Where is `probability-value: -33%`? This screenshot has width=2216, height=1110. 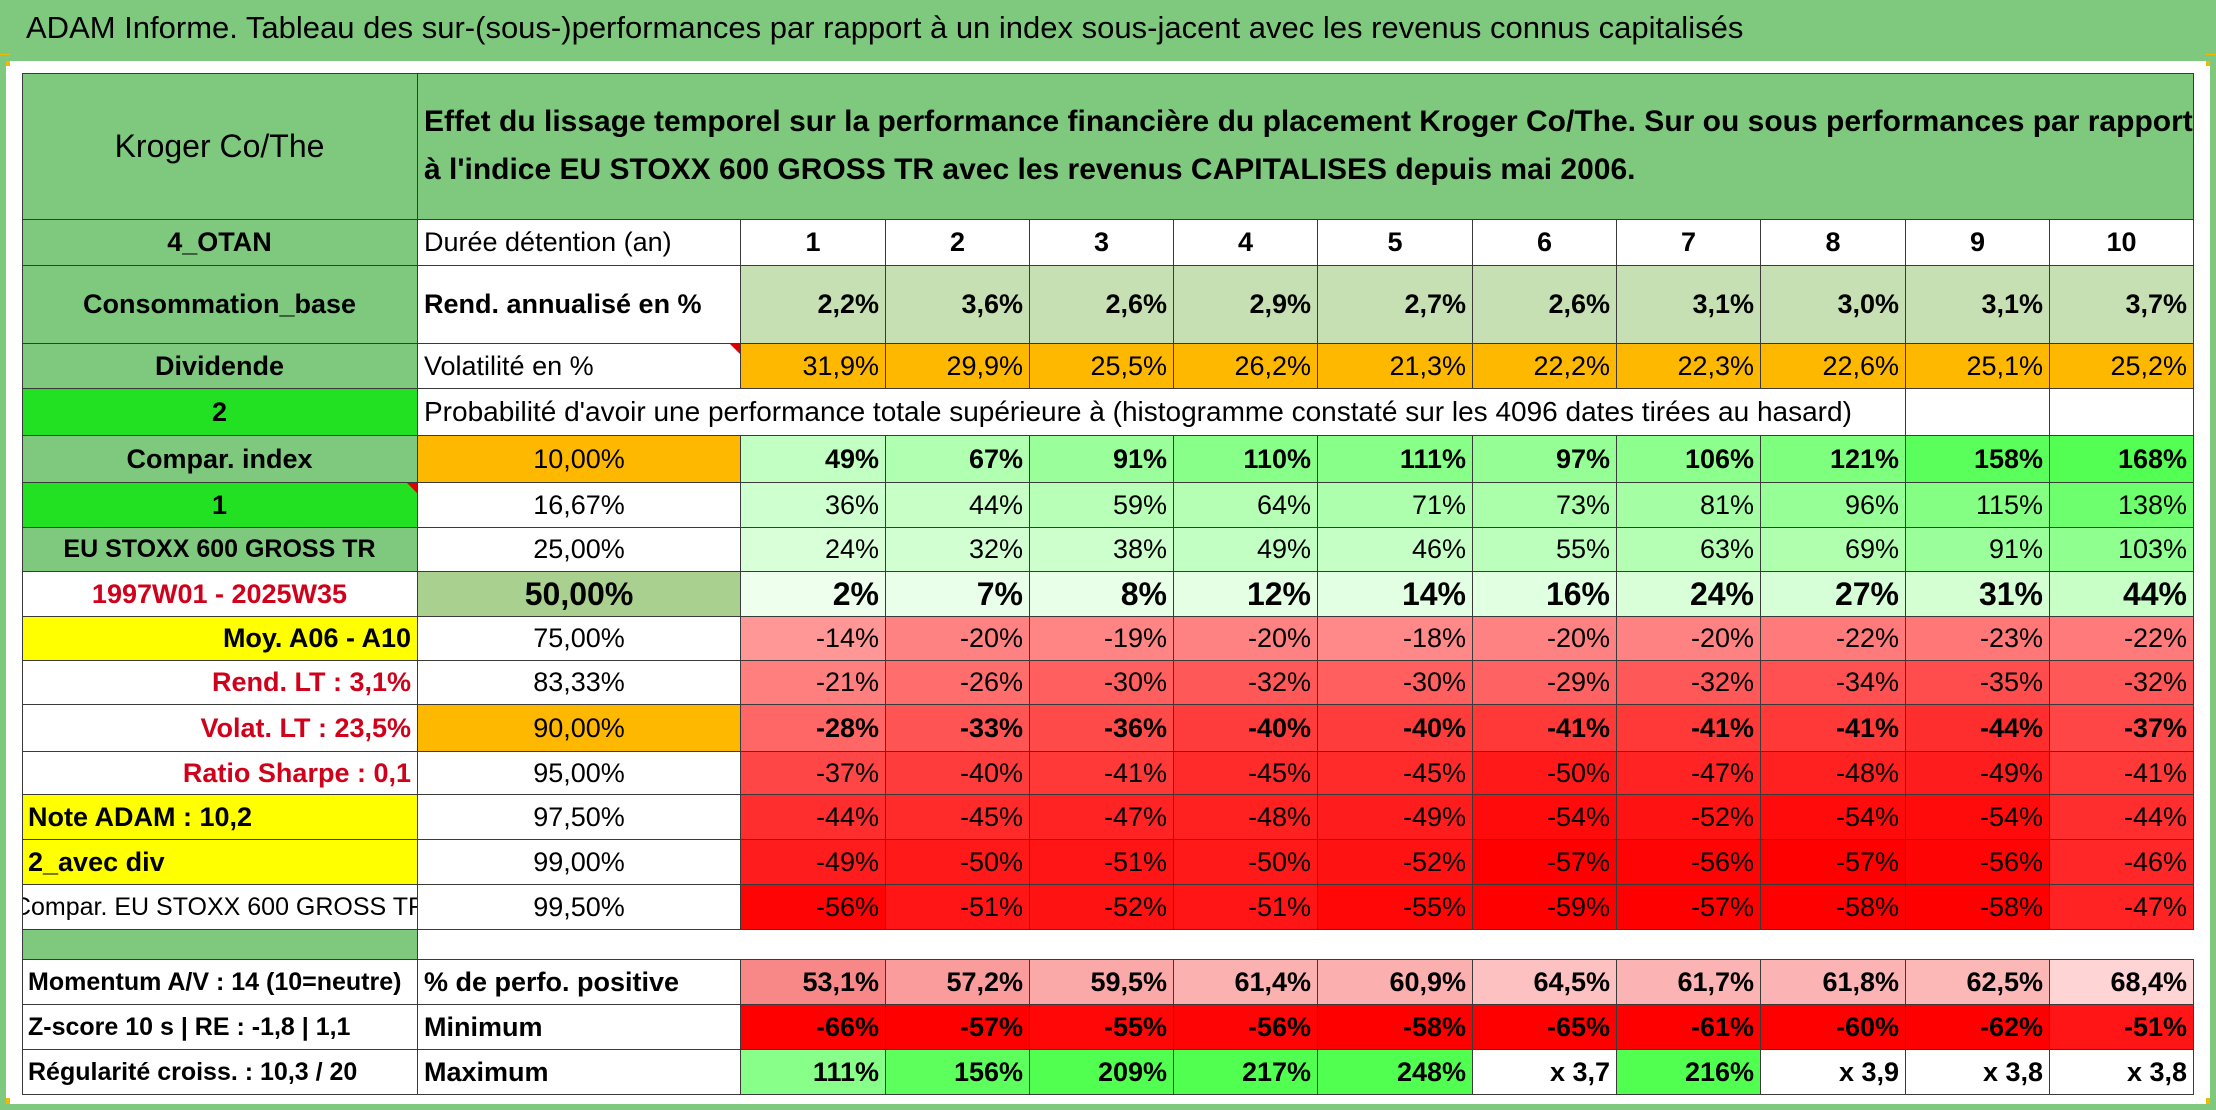 probability-value: -33% is located at coordinates (958, 728).